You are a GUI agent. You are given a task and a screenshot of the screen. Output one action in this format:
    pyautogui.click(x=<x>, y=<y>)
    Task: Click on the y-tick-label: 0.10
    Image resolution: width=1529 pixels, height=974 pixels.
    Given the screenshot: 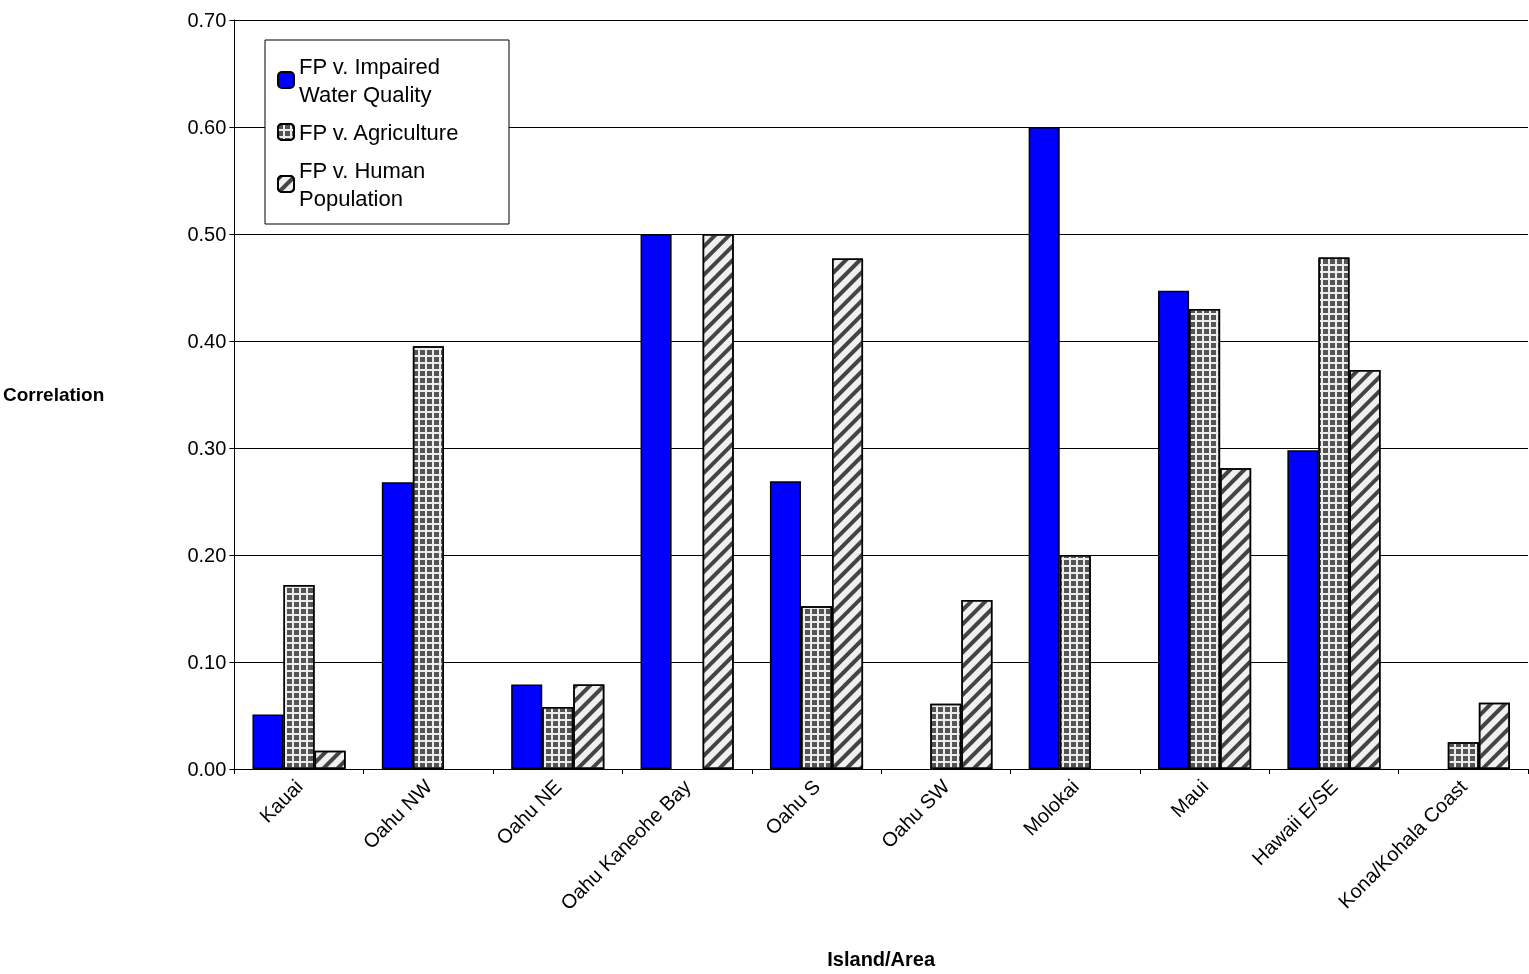 What is the action you would take?
    pyautogui.click(x=207, y=662)
    